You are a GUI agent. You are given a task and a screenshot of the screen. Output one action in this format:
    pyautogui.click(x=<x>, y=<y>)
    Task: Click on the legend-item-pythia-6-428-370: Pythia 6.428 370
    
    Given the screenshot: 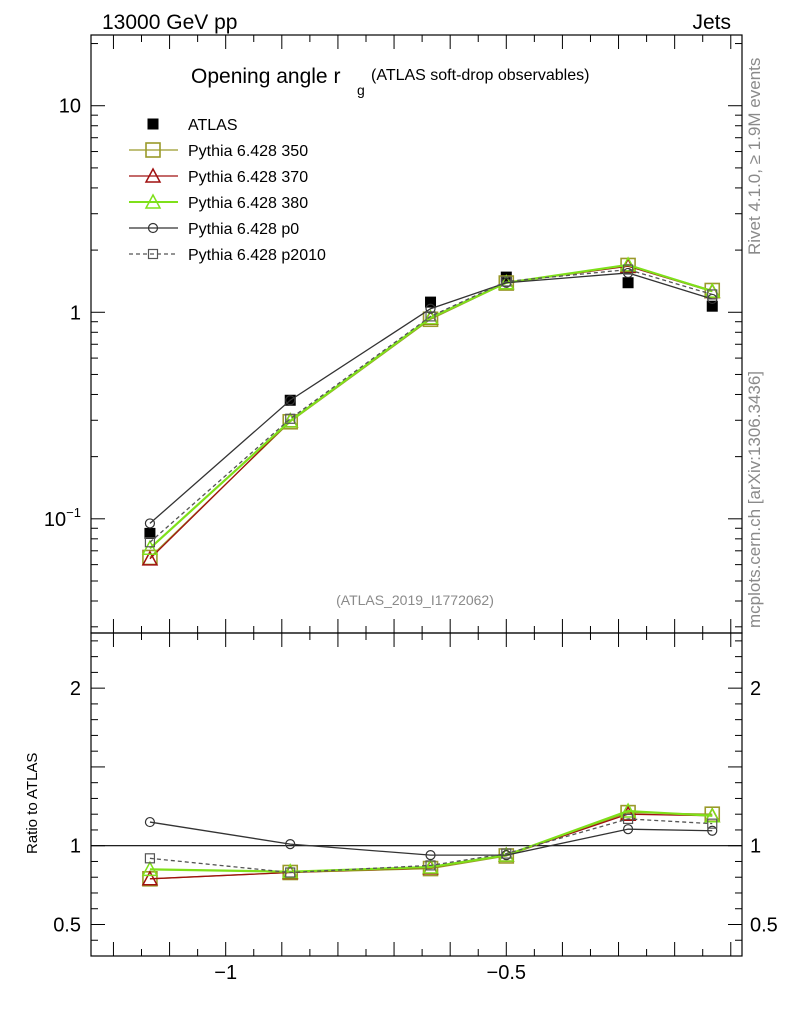 What is the action you would take?
    pyautogui.click(x=218, y=176)
    